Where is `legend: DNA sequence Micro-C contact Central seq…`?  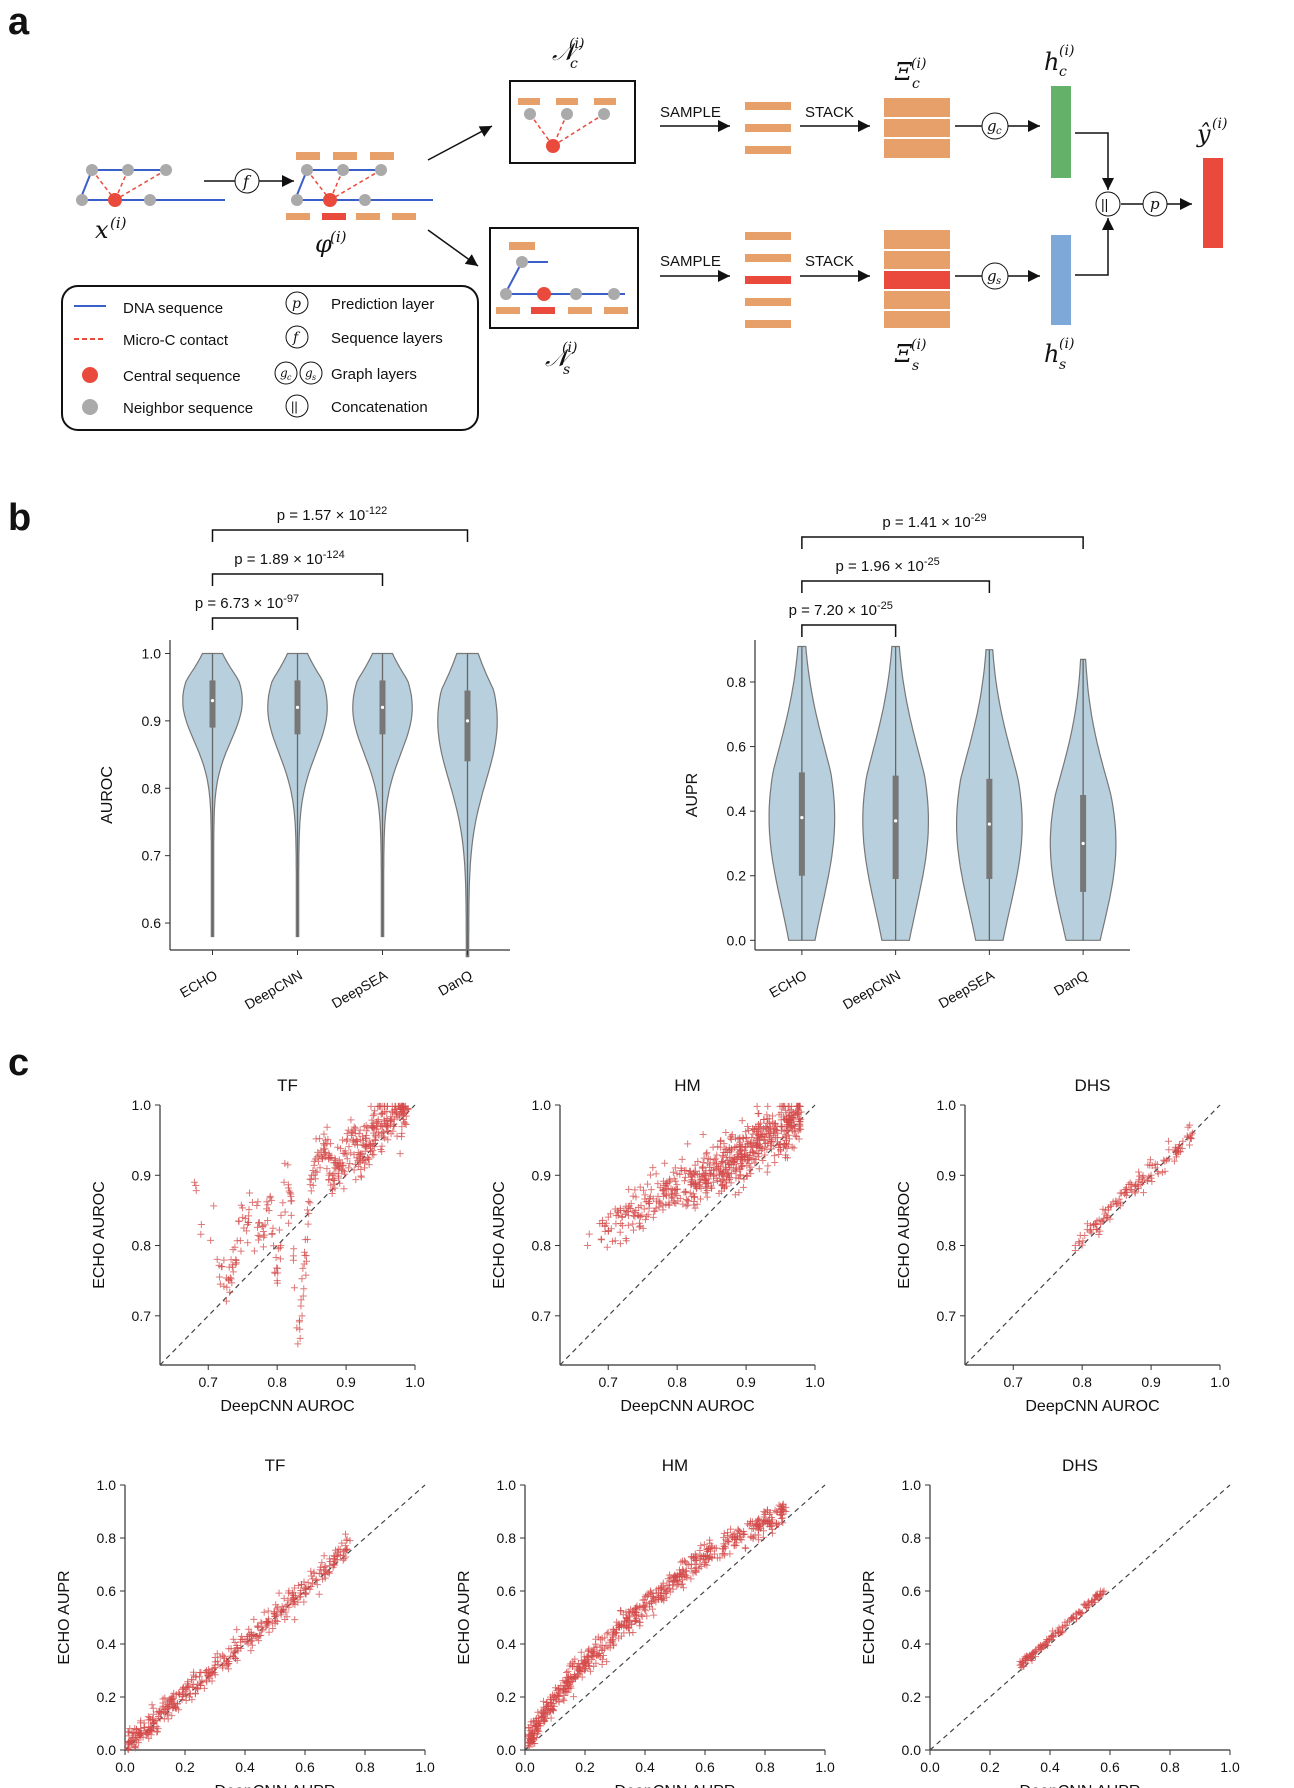 legend: DNA sequence Micro-C contact Central seq… is located at coordinates (270, 358).